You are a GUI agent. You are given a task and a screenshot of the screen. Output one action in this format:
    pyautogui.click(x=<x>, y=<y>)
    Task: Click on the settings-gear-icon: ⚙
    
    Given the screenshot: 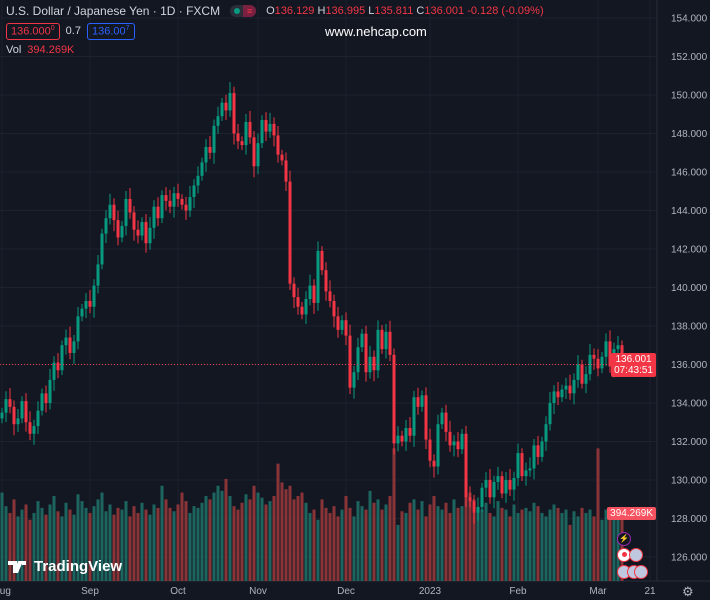 What is the action you would take?
    pyautogui.click(x=688, y=591)
    